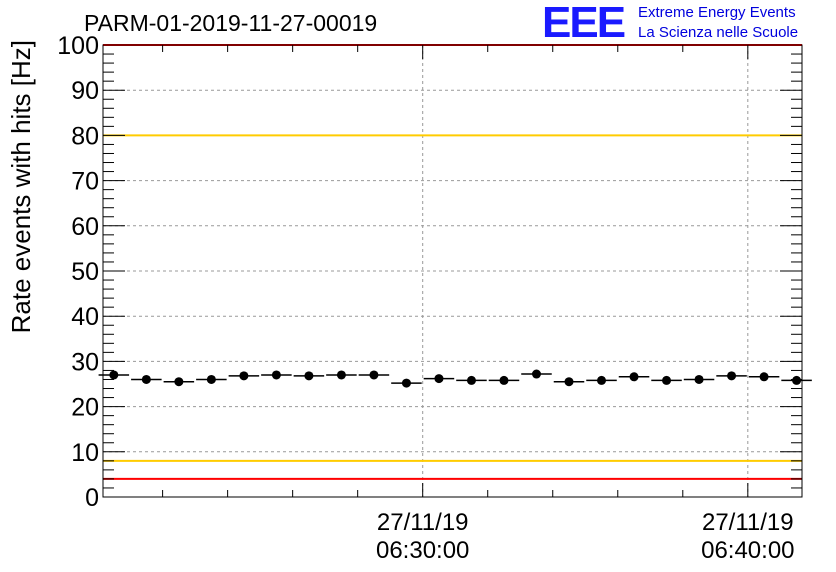 This screenshot has width=836, height=572. What do you see at coordinates (455, 378) in the screenshot?
I see `data-points` at bounding box center [455, 378].